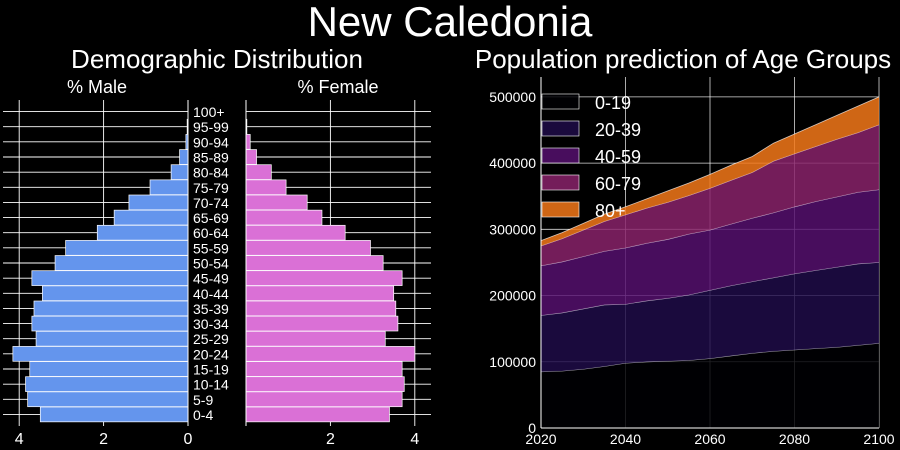 This screenshot has height=450, width=900. What do you see at coordinates (618, 184) in the screenshot?
I see `legend-label: 60-79` at bounding box center [618, 184].